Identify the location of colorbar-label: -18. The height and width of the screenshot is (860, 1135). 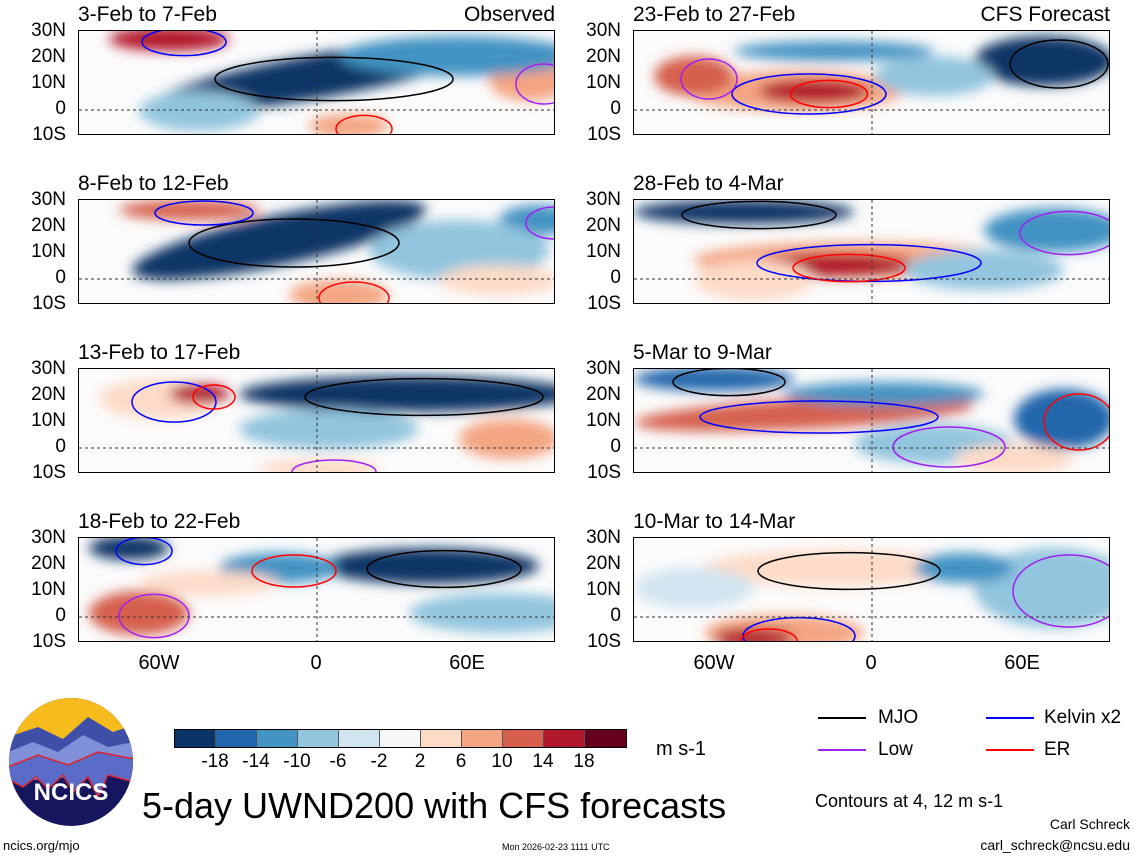
(215, 761).